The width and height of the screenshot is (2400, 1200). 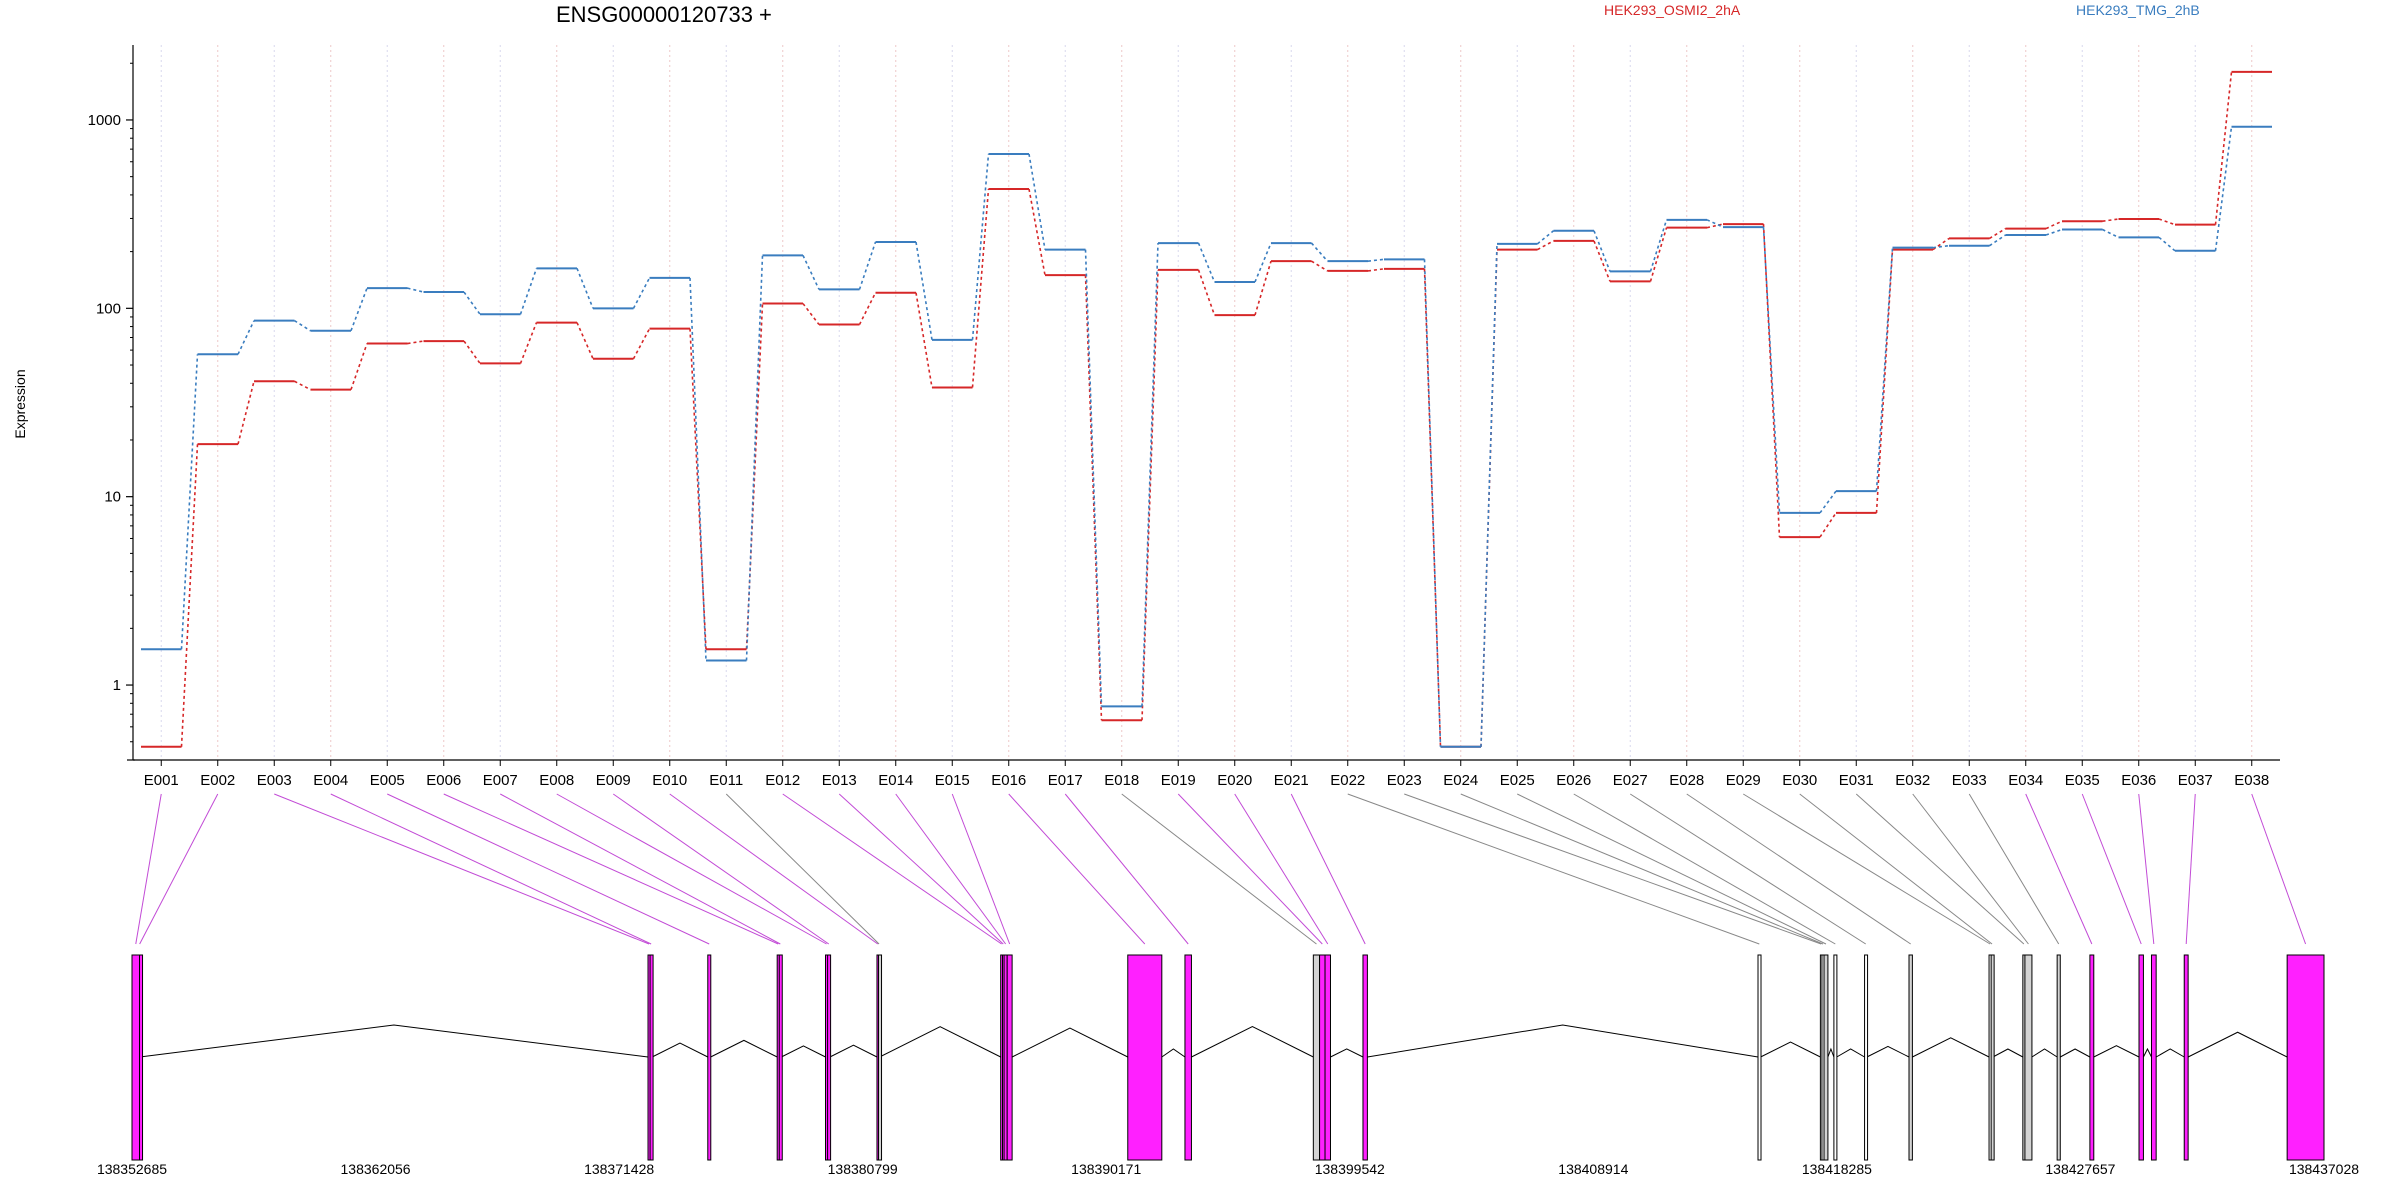 I want to click on x-tick-label-E037: E037, so click(x=2195, y=780).